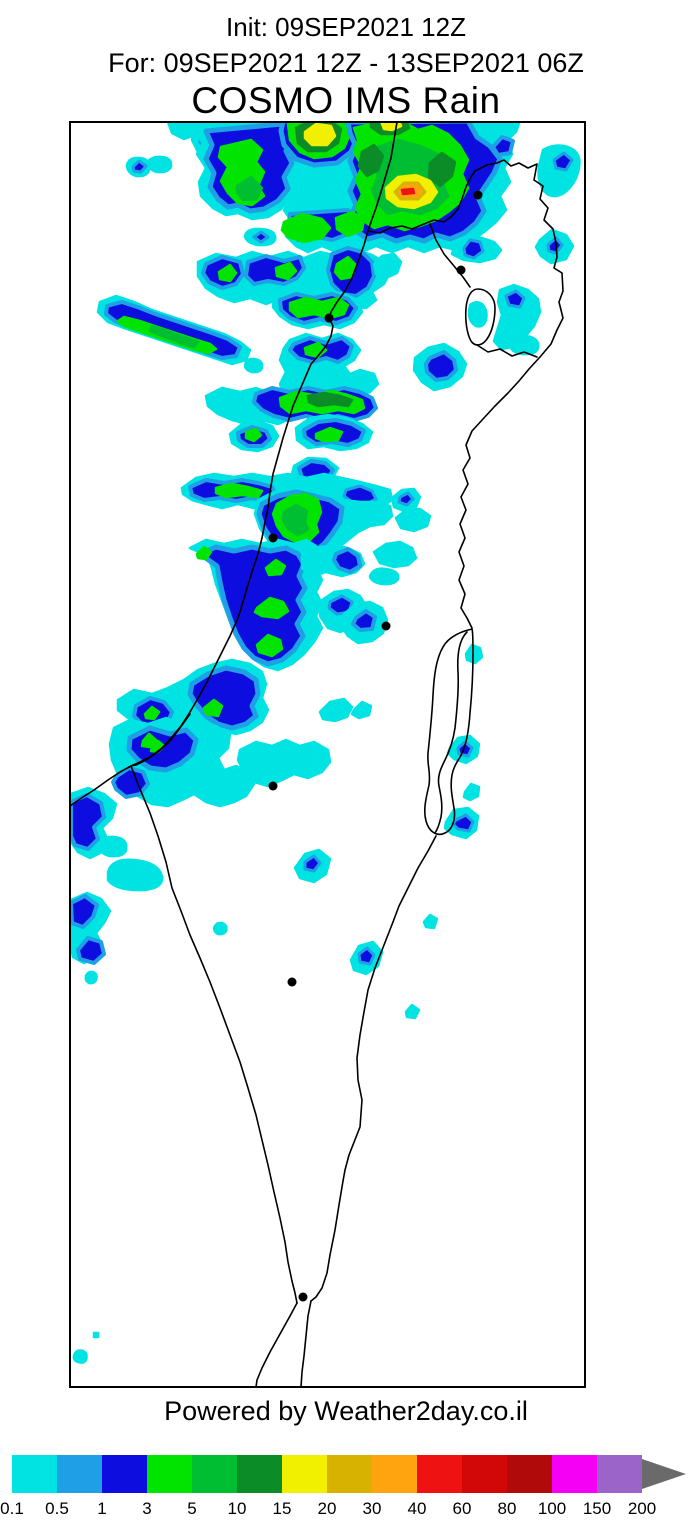 The height and width of the screenshot is (1529, 692). What do you see at coordinates (79, 1474) in the screenshot?
I see `legend-box-0.5` at bounding box center [79, 1474].